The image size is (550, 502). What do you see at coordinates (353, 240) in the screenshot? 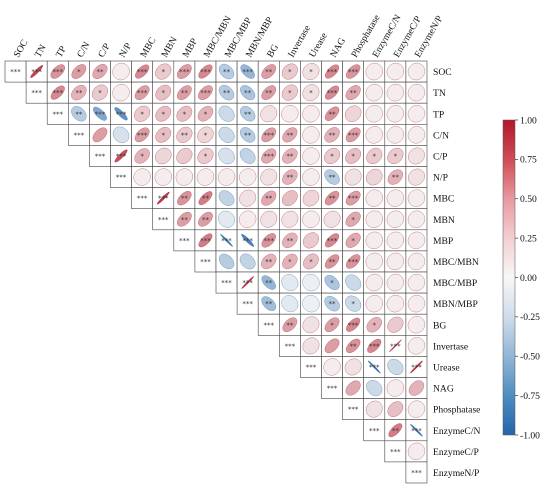
I see `ellipse-r8-c16` at bounding box center [353, 240].